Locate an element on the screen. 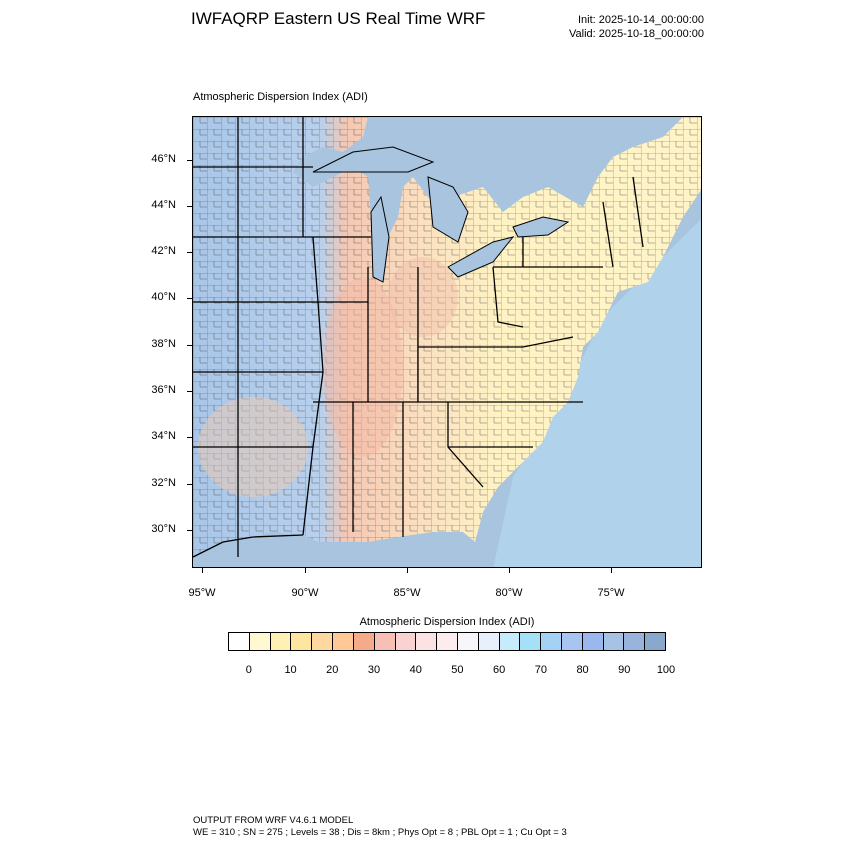  colorbar-label: 90 is located at coordinates (624, 670).